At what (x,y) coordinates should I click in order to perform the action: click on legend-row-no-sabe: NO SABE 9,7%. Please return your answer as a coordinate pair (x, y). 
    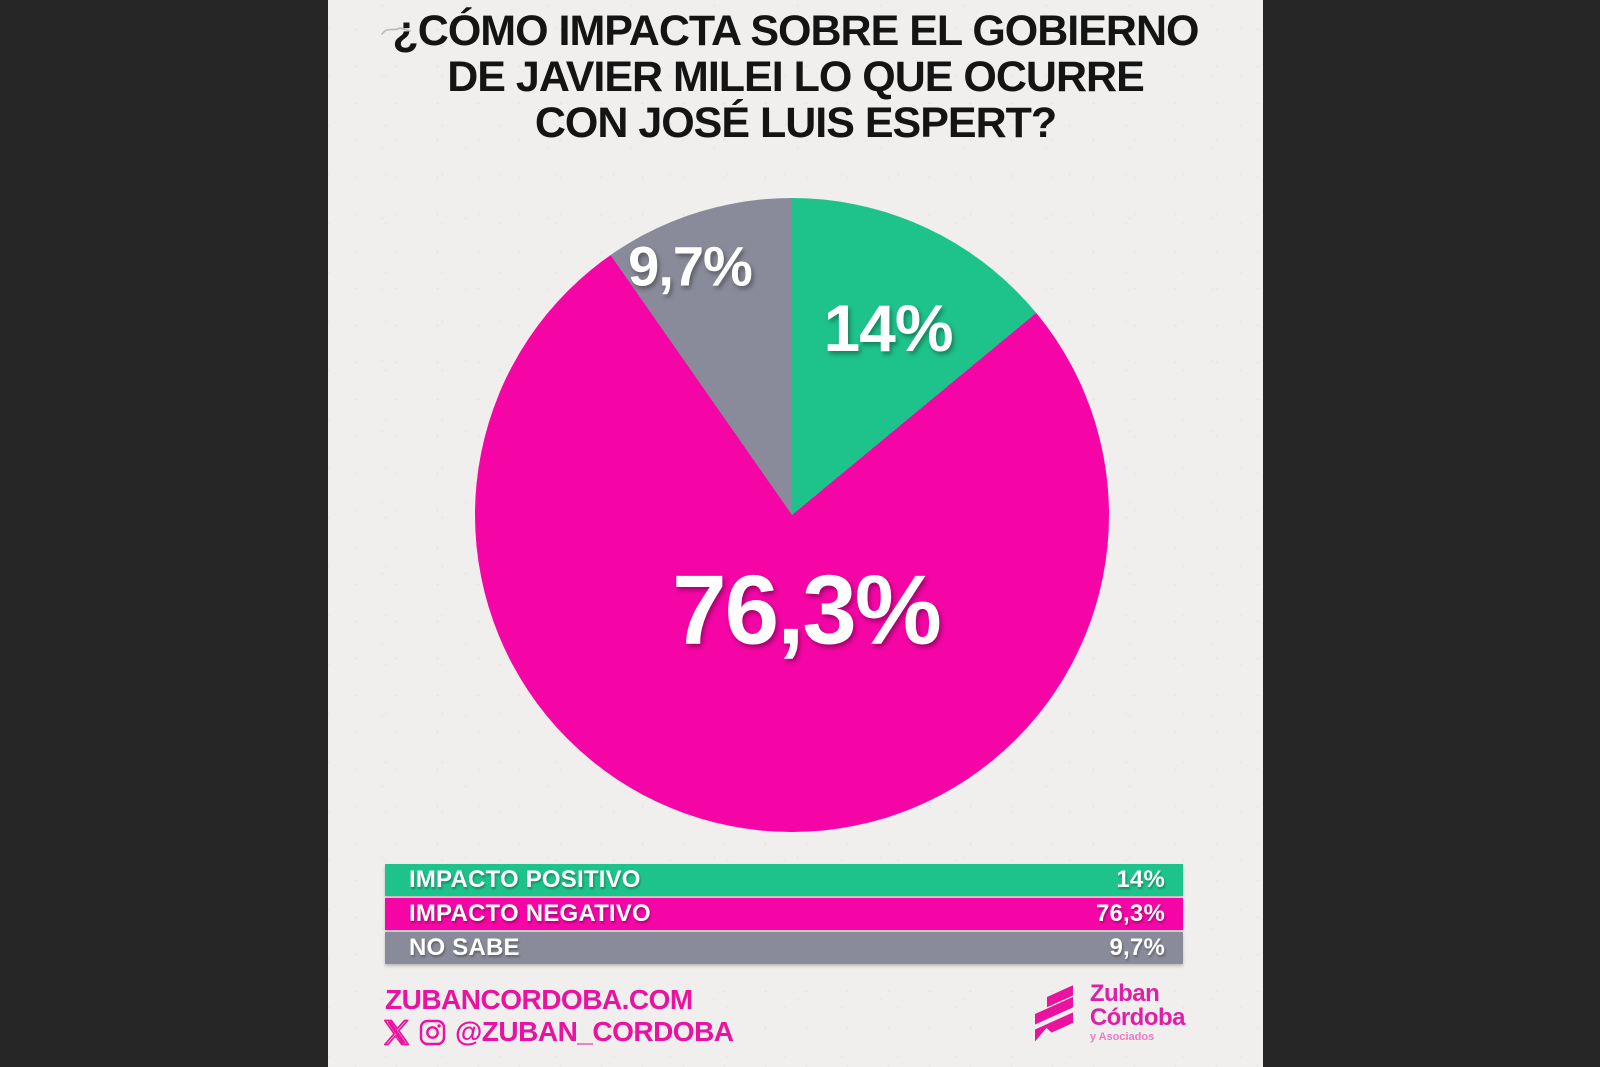
    Looking at the image, I should click on (784, 948).